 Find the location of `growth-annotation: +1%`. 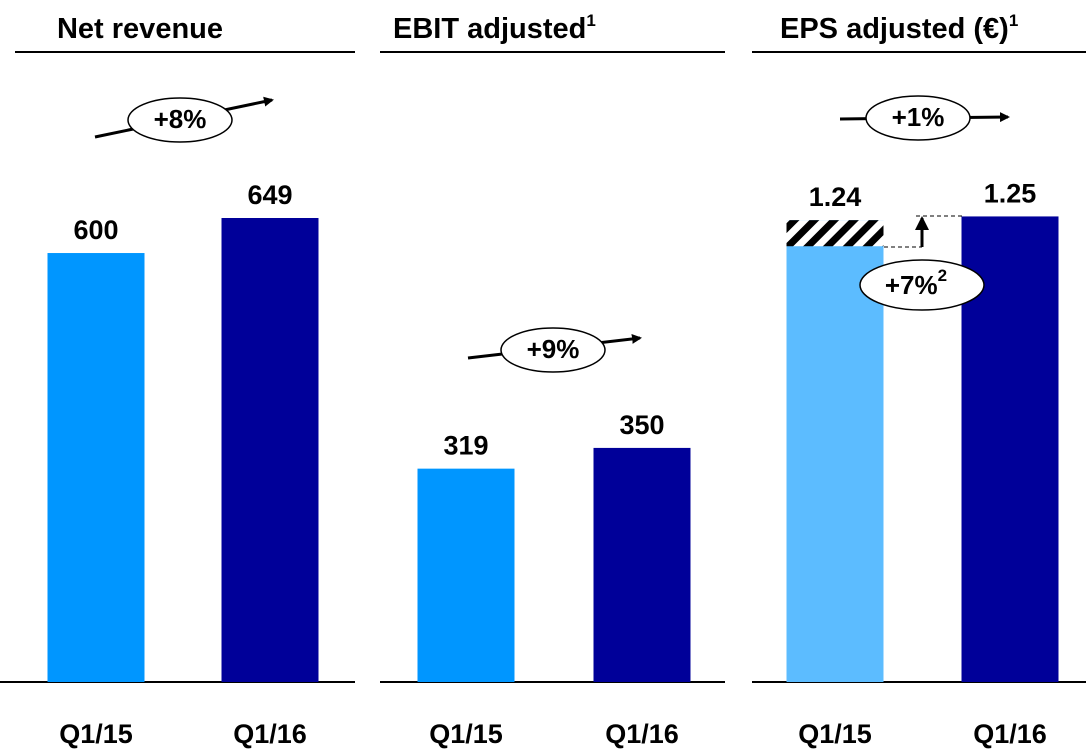

growth-annotation: +1% is located at coordinates (924, 118).